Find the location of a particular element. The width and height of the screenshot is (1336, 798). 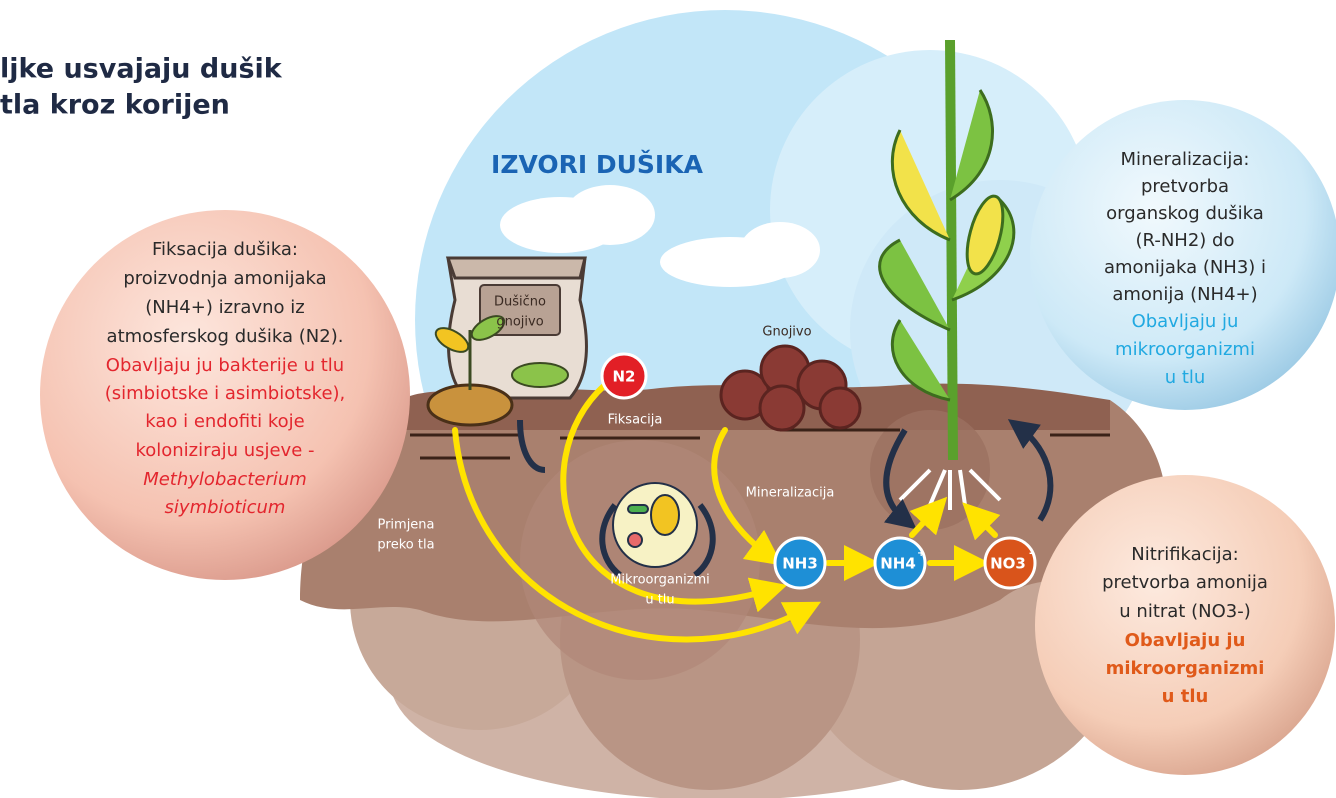

note-line: u nitrat (NO3-) is located at coordinates (1184, 611).